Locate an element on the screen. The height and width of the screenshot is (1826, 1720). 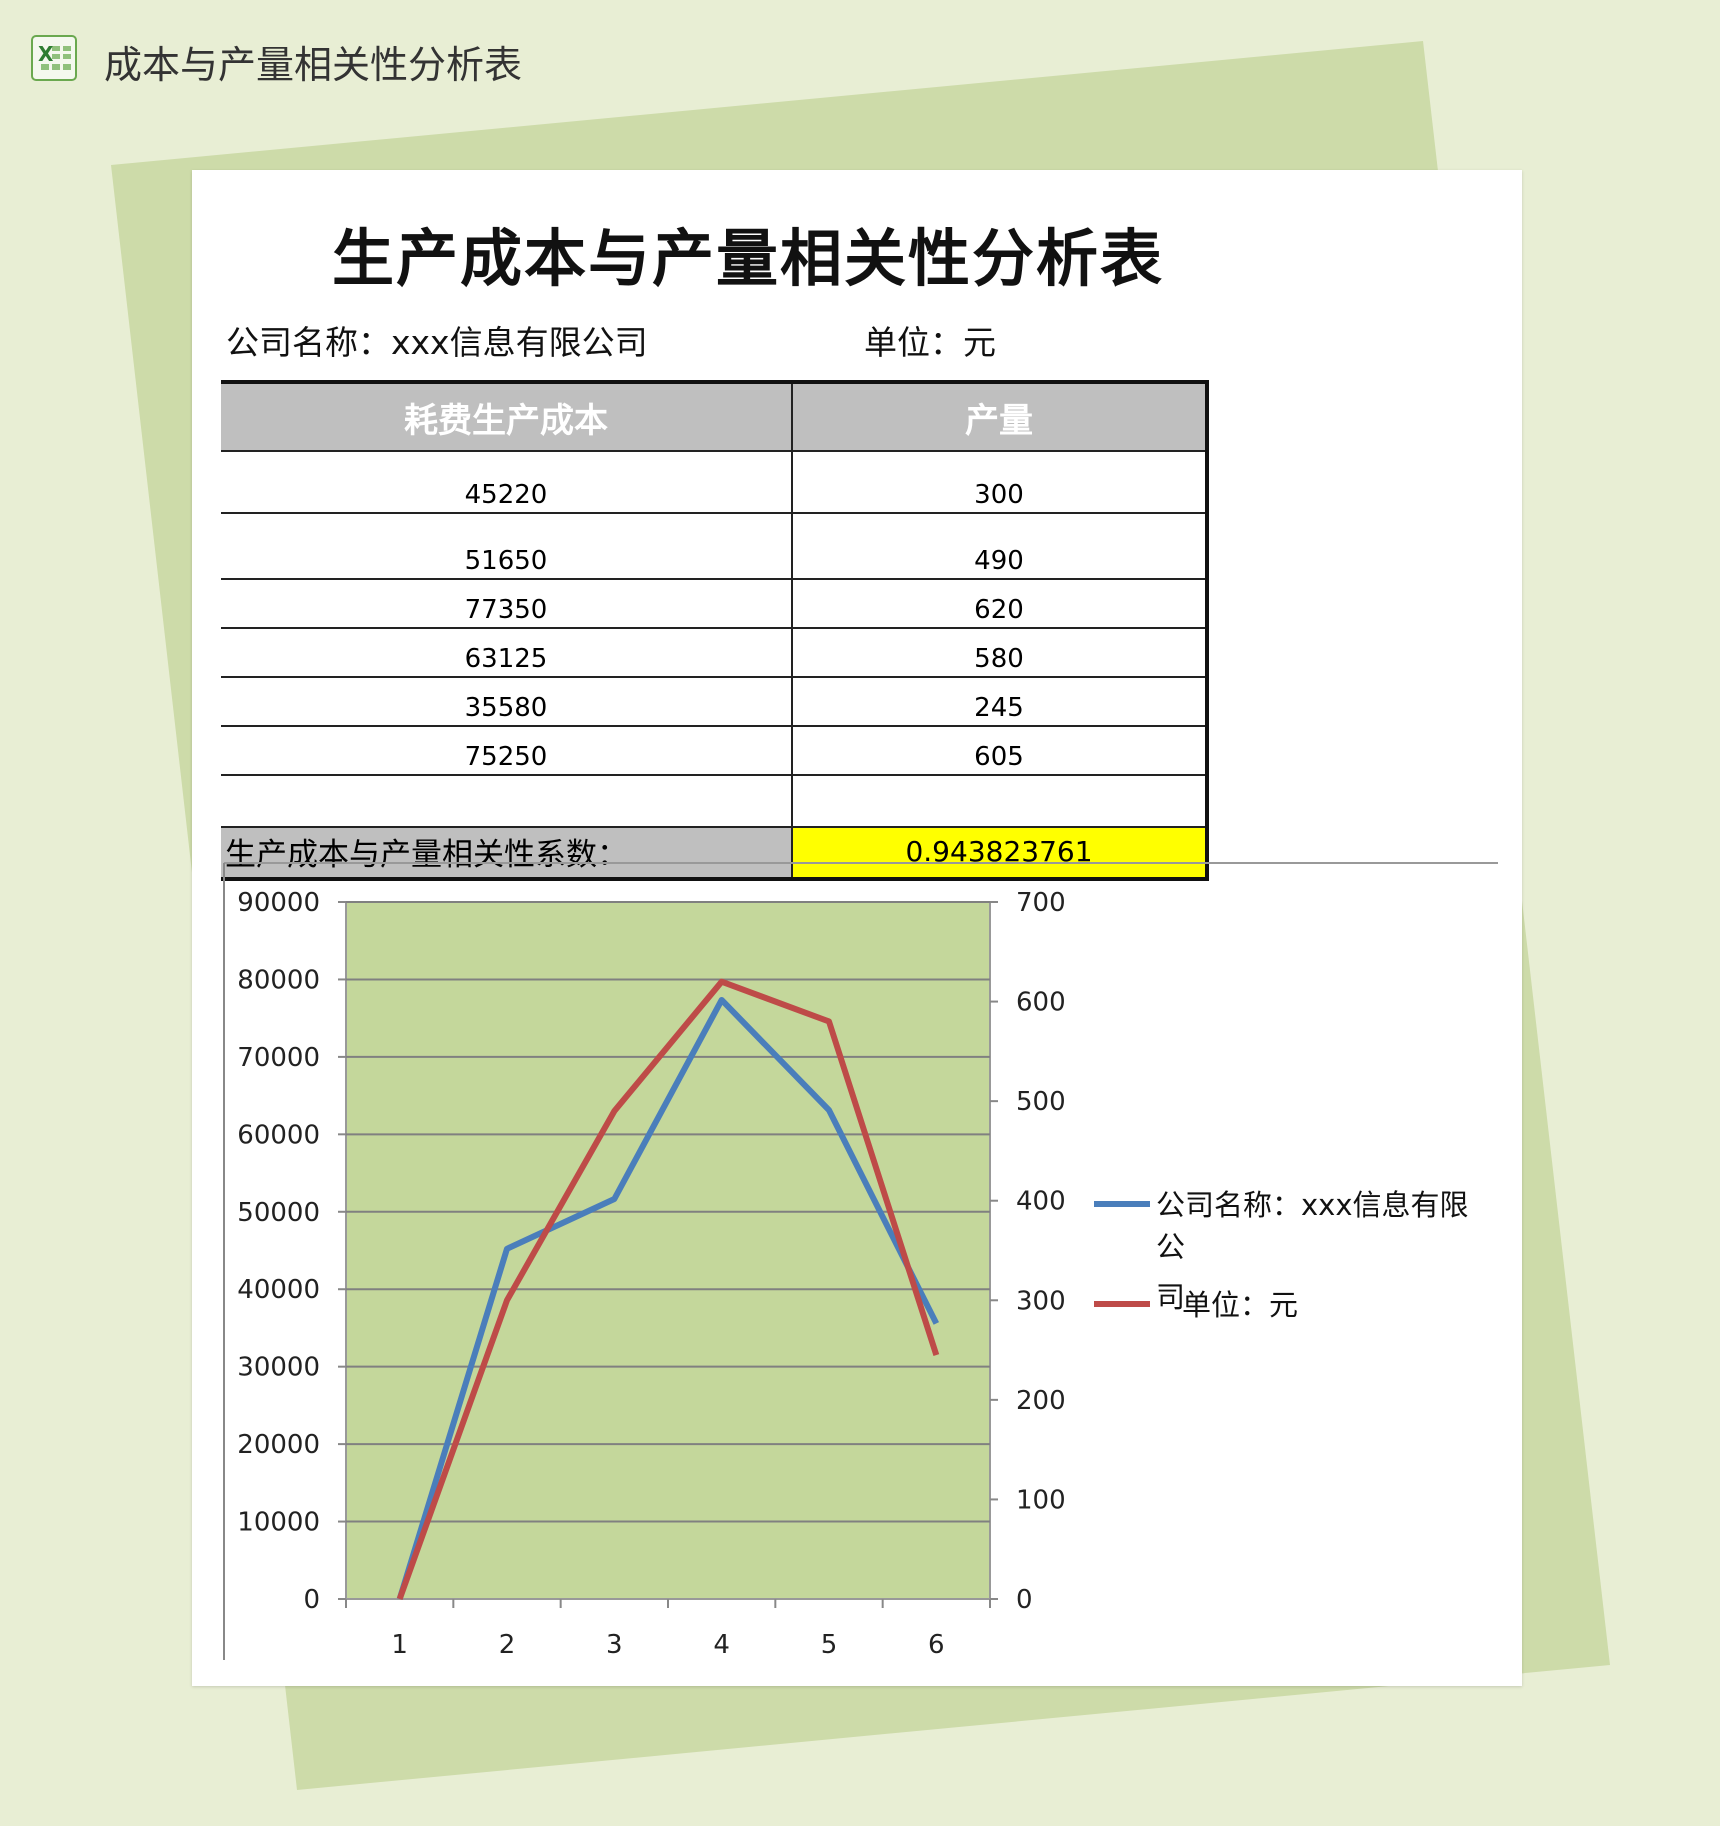
x-axis-tick-label: 4 is located at coordinates (721, 1645).